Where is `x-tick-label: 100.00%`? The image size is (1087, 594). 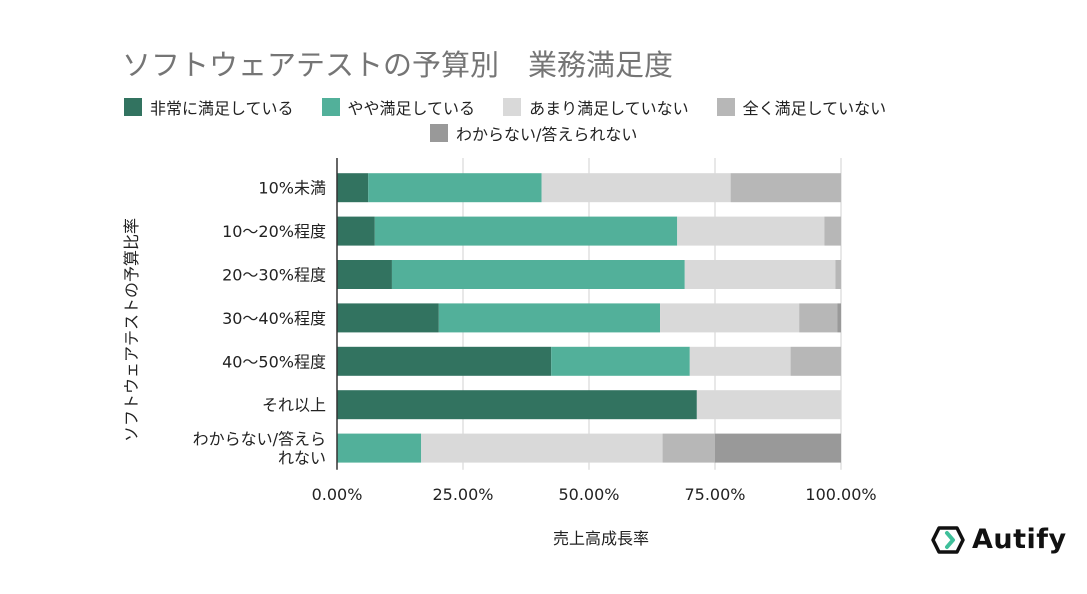
x-tick-label: 100.00% is located at coordinates (840, 494).